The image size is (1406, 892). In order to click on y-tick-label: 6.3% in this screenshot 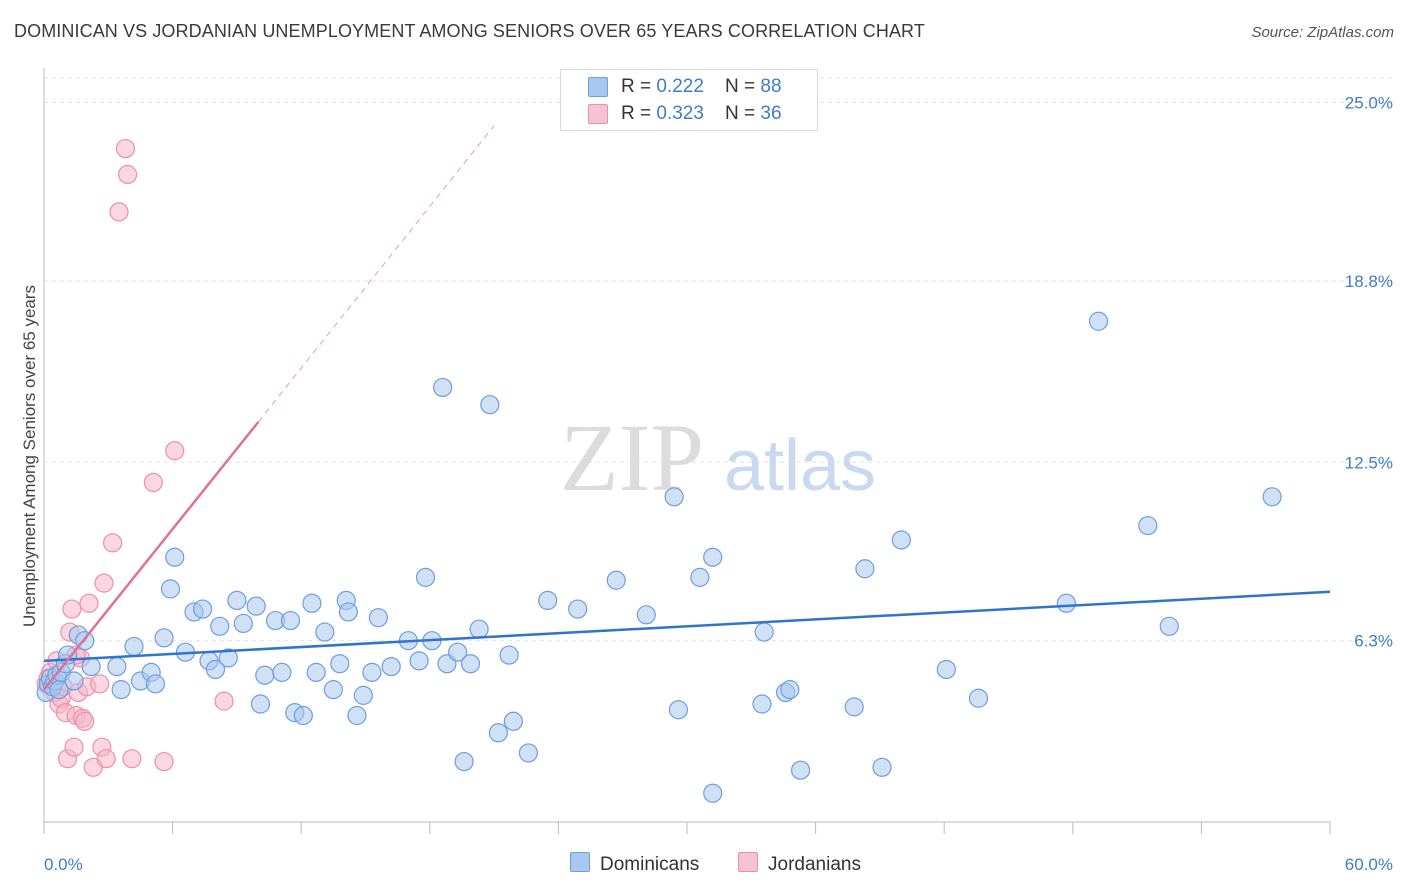, I will do `click(1373, 641)`.